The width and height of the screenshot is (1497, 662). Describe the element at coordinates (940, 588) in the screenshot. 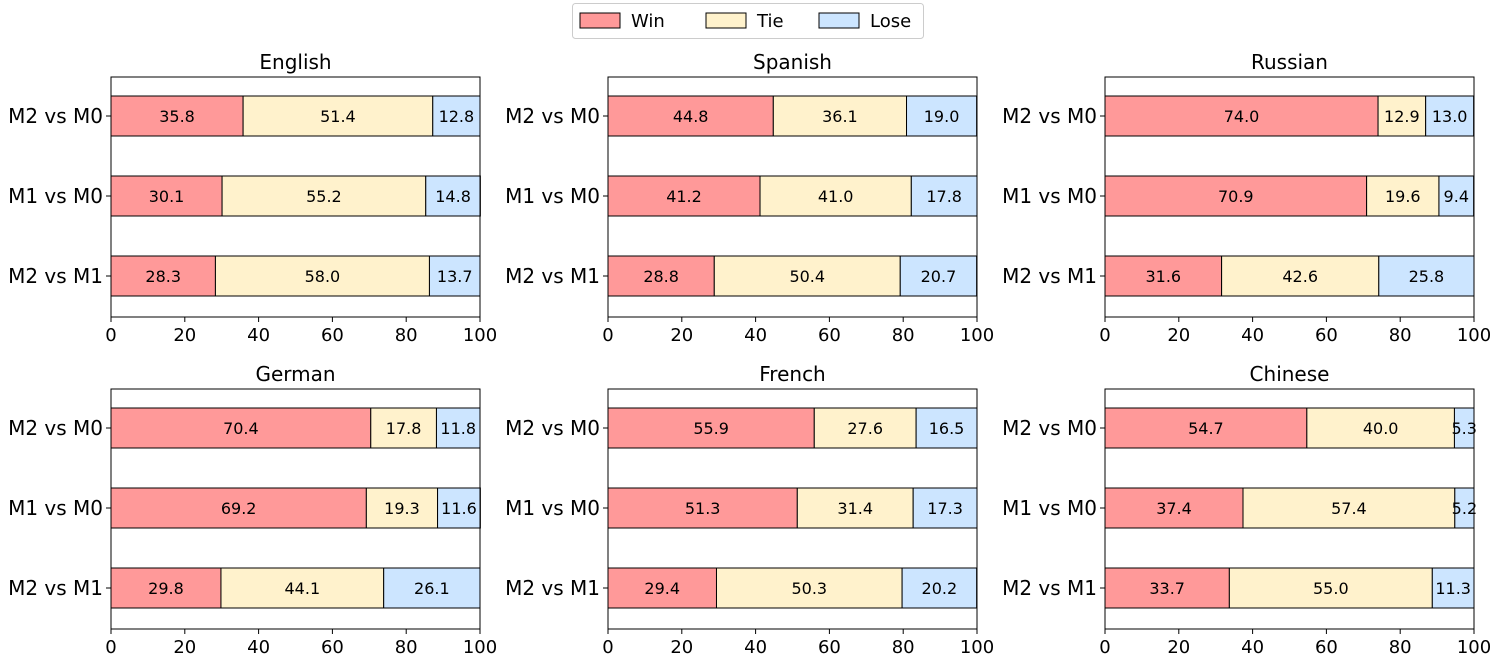

I see `data-label: 20.2` at that location.